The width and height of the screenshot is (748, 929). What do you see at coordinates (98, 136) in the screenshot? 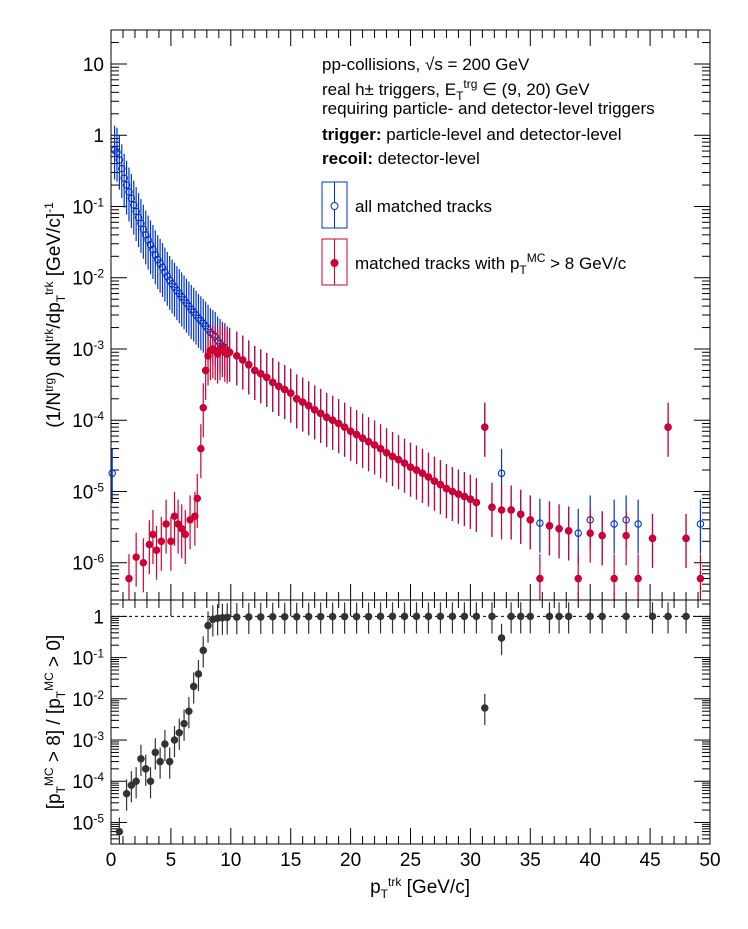
I see `spectrum-ytick-label: 1` at bounding box center [98, 136].